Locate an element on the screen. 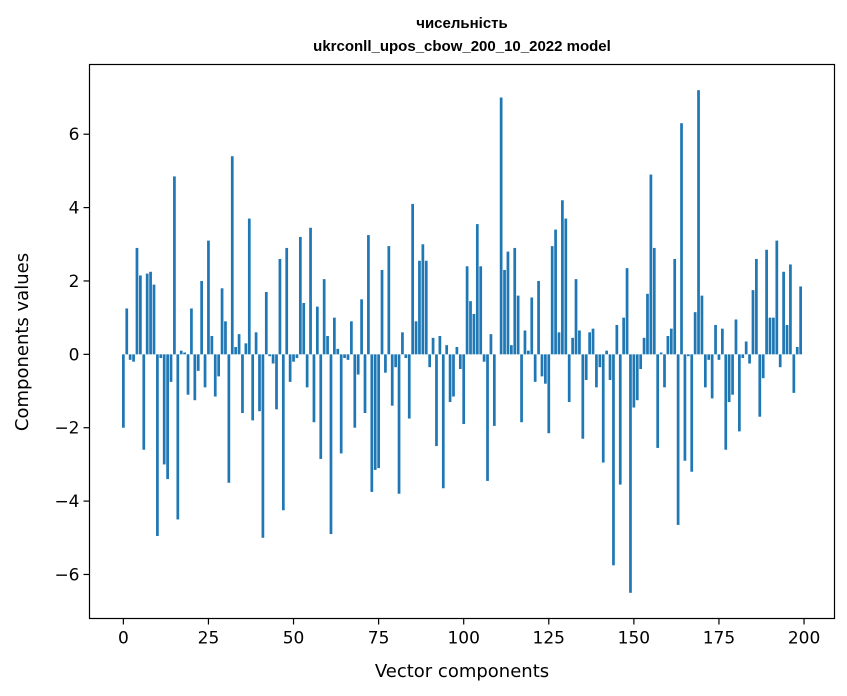  x-tick-label: 125 is located at coordinates (549, 639).